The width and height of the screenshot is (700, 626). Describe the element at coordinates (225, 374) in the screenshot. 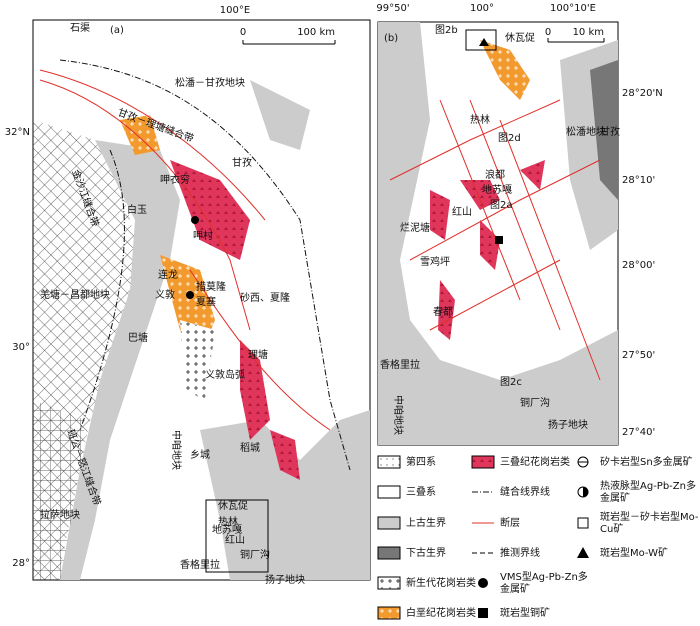

I see `place-label: 义敦岛弧` at that location.